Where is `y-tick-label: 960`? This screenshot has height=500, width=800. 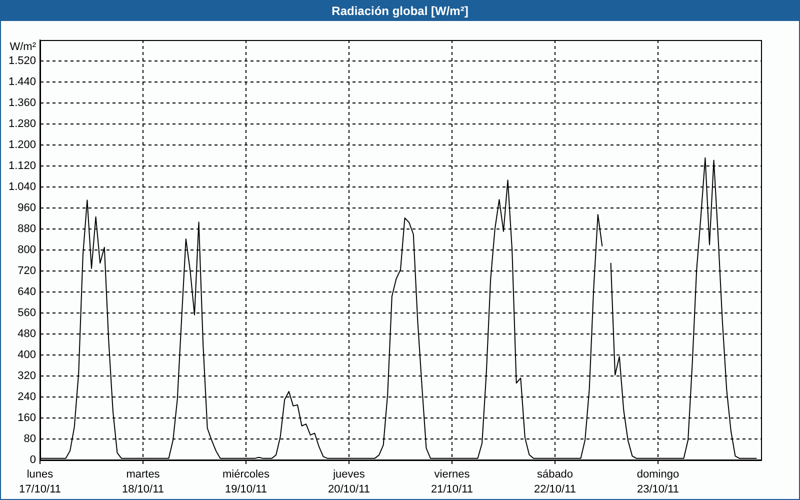
y-tick-label: 960 is located at coordinates (27, 208).